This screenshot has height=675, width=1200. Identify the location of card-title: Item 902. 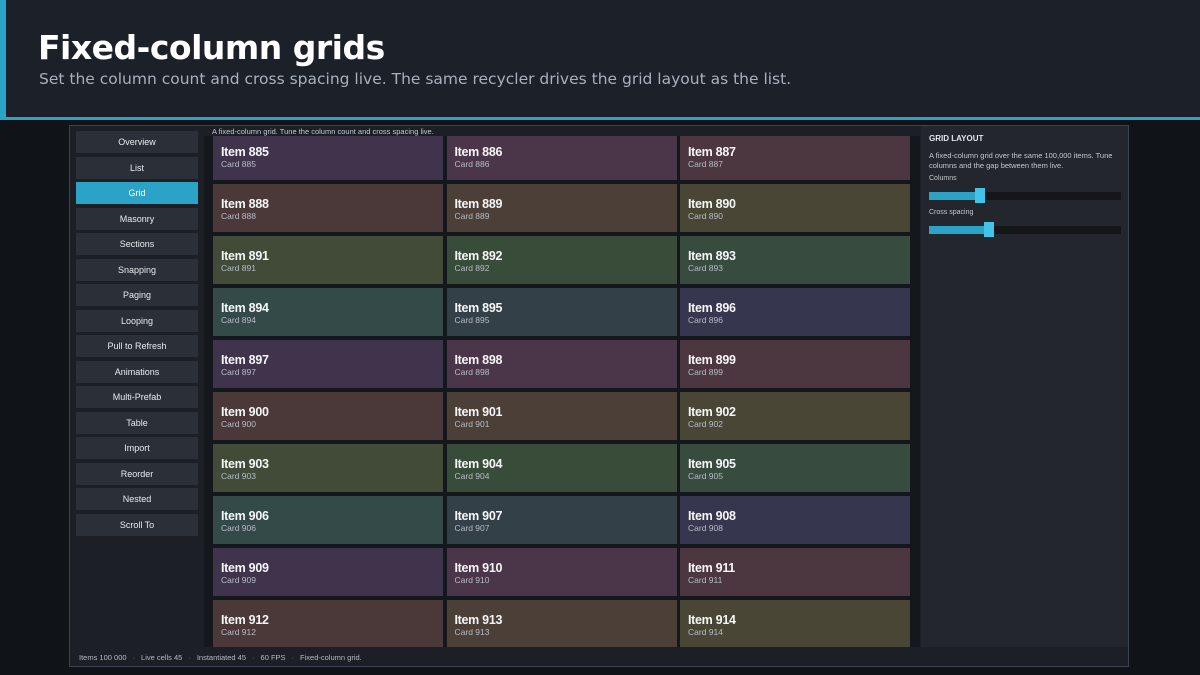
(712, 412).